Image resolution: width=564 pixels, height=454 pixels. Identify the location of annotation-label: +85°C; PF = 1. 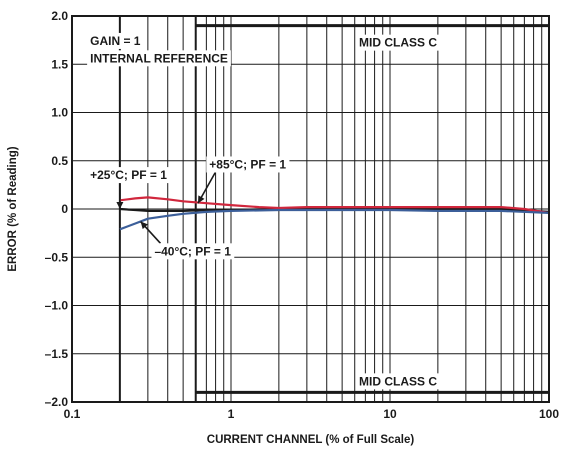
(247, 164).